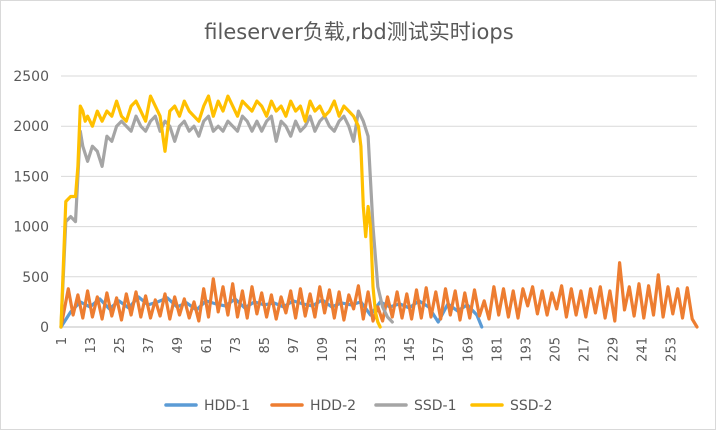  I want to click on y-tick-label: 2000, so click(31, 127).